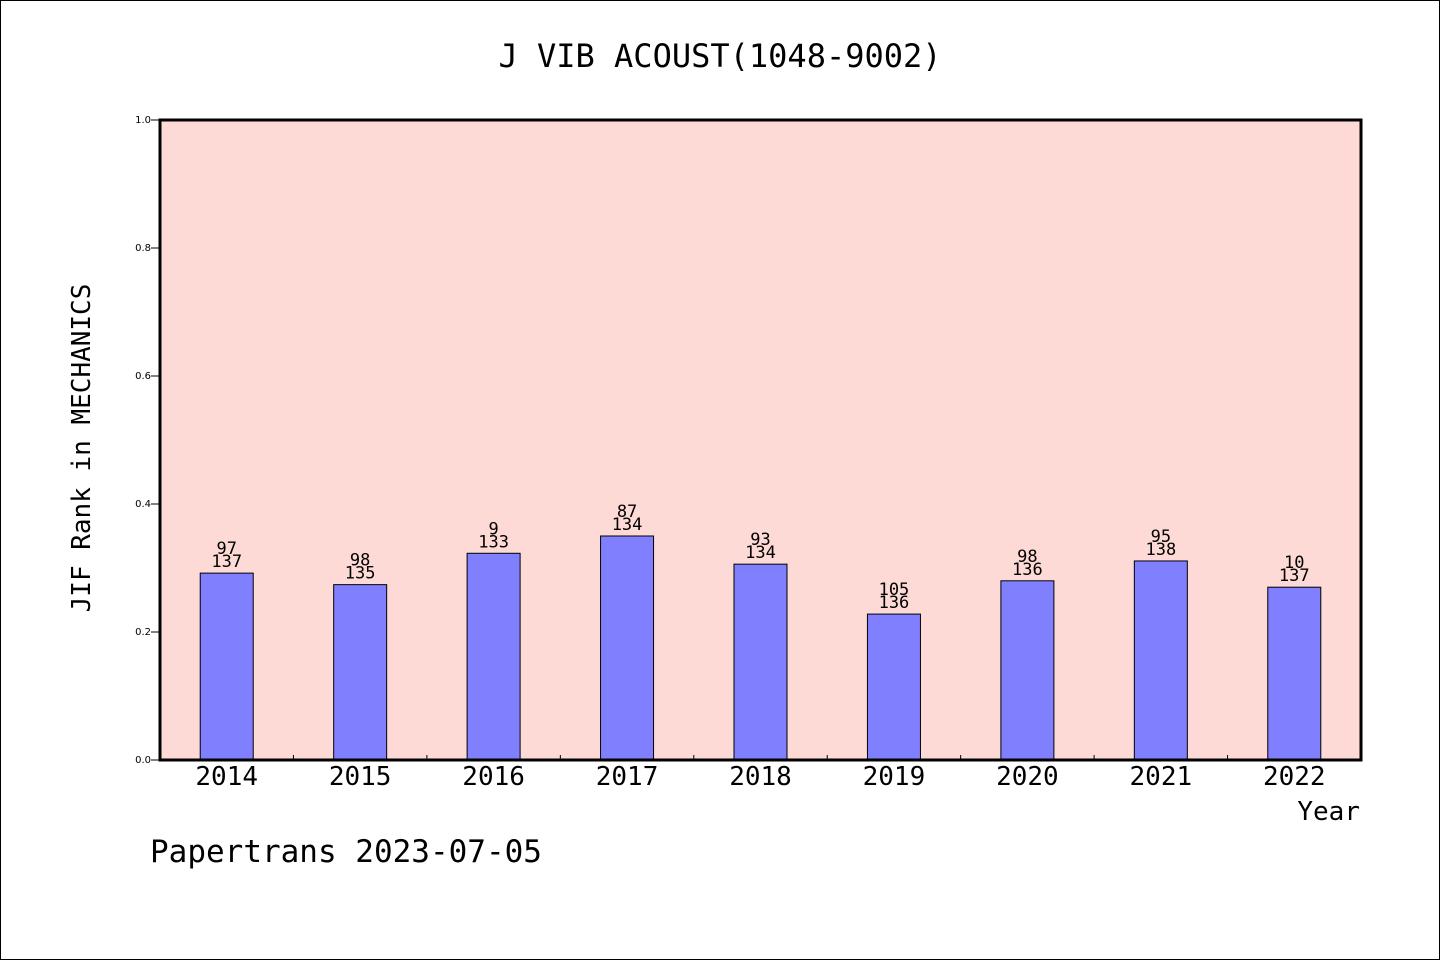 The image size is (1440, 960). I want to click on footer-source-date: Papertrans 2023-07-05, so click(346, 852).